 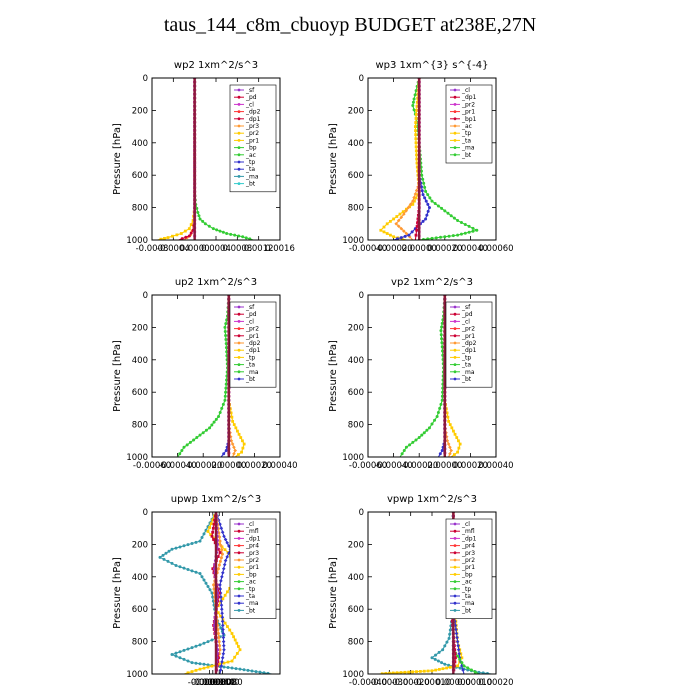 I want to click on legend-label: _dp2, so click(x=469, y=343).